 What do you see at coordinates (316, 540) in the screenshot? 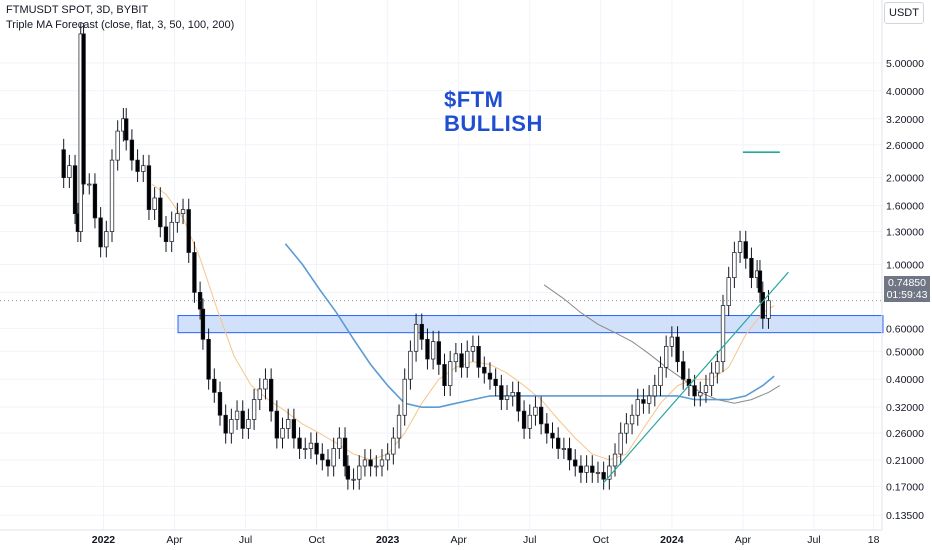
I see `x-tick-label: Oct` at bounding box center [316, 540].